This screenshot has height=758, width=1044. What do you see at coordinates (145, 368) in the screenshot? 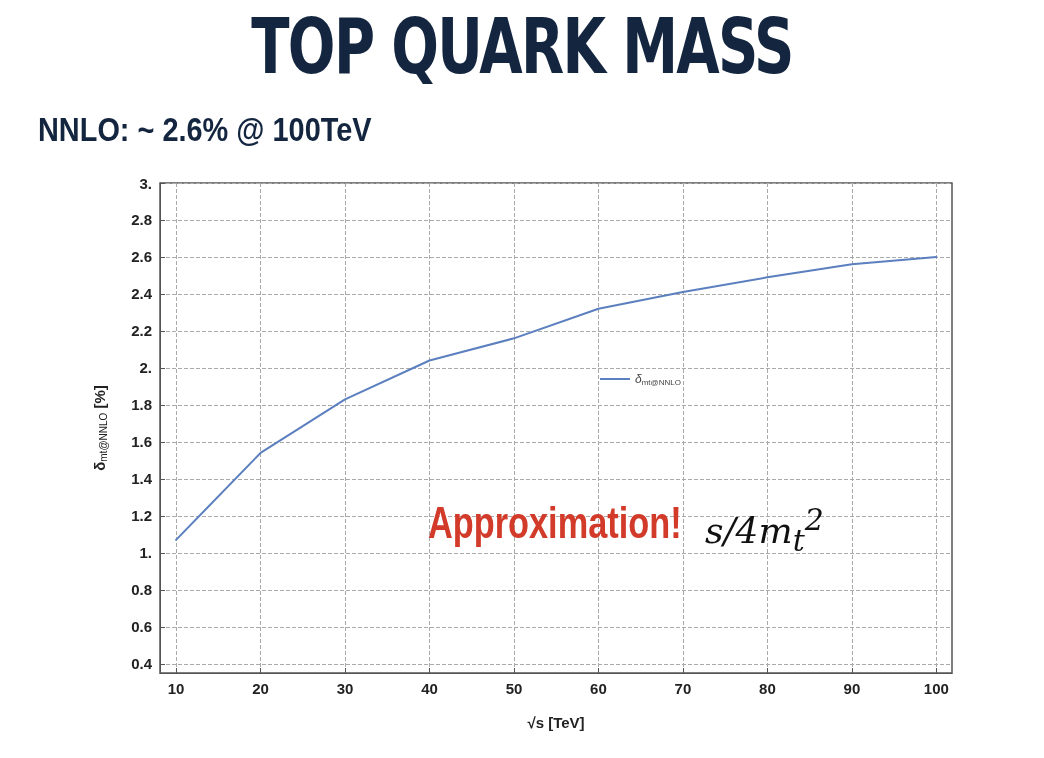
I see `y-tick-label: 2.` at bounding box center [145, 368].